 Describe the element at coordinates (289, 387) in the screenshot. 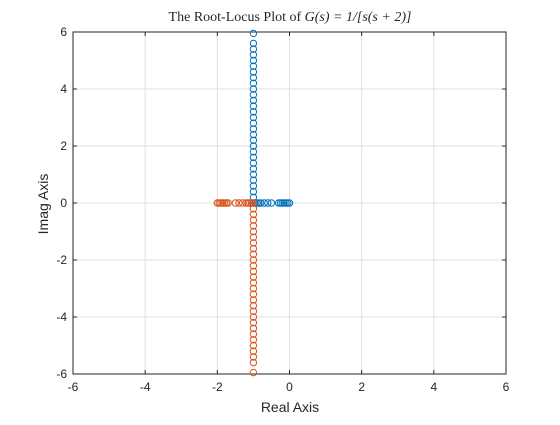

I see `x-tick-label: 0` at that location.